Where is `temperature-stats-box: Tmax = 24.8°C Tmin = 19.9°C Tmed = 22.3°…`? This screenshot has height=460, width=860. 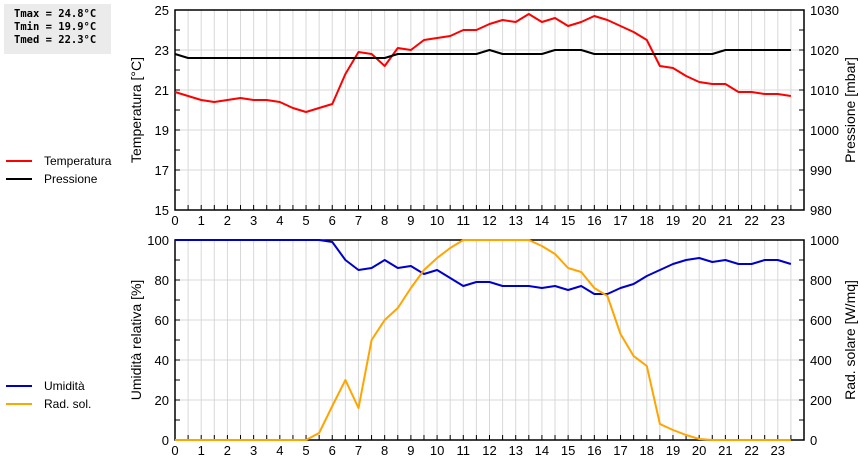
temperature-stats-box: Tmax = 24.8°C Tmin = 19.9°C Tmed = 22.3°… is located at coordinates (57, 29).